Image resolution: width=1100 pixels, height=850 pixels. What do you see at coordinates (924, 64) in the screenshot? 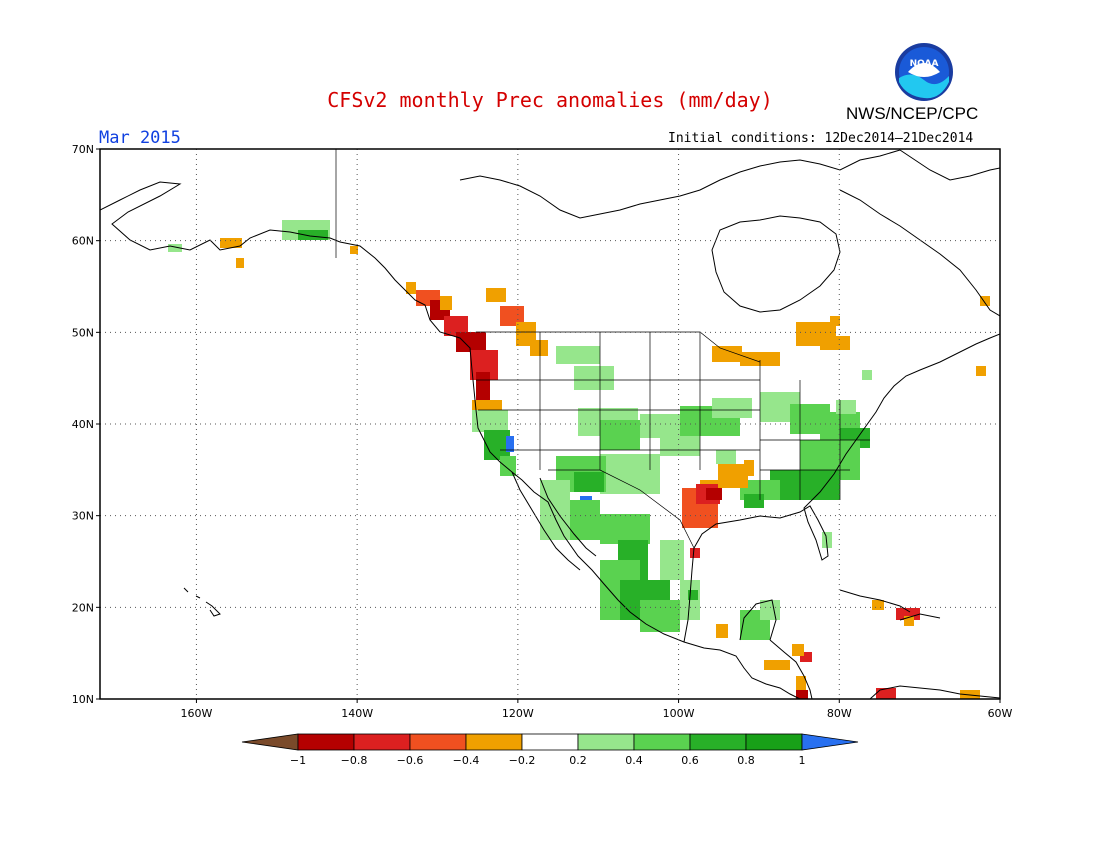
I see `svg-text: NOAA` at bounding box center [924, 64].